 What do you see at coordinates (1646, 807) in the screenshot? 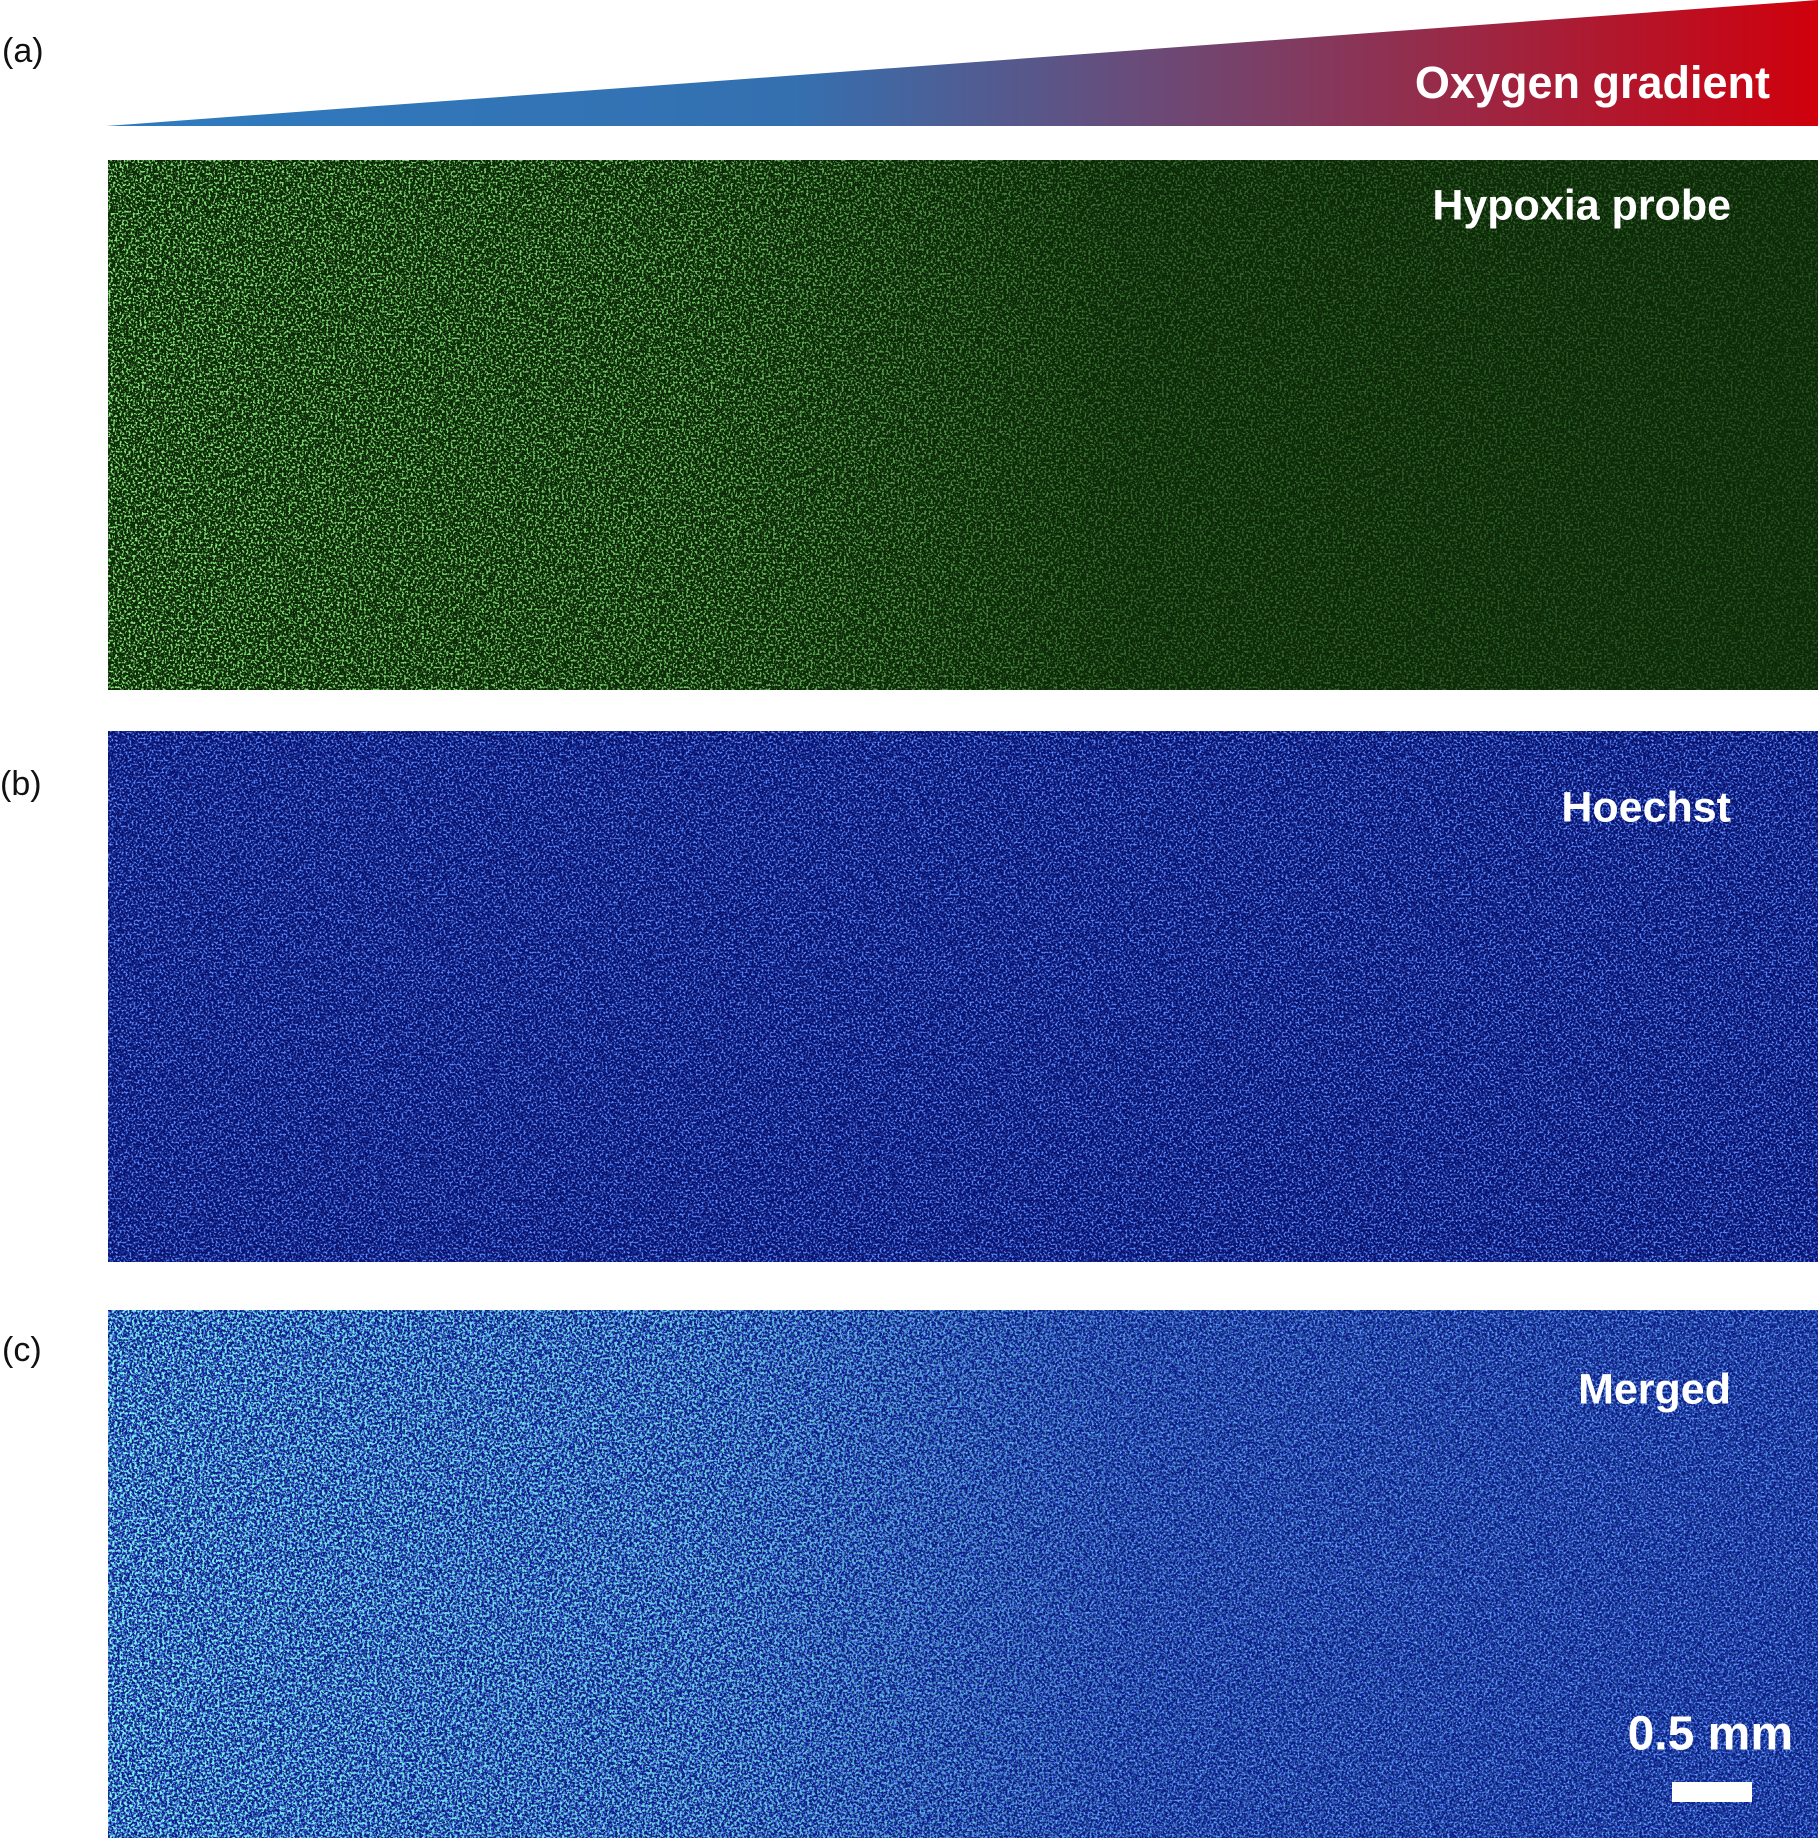
I see `panel-title: Hoechst` at bounding box center [1646, 807].